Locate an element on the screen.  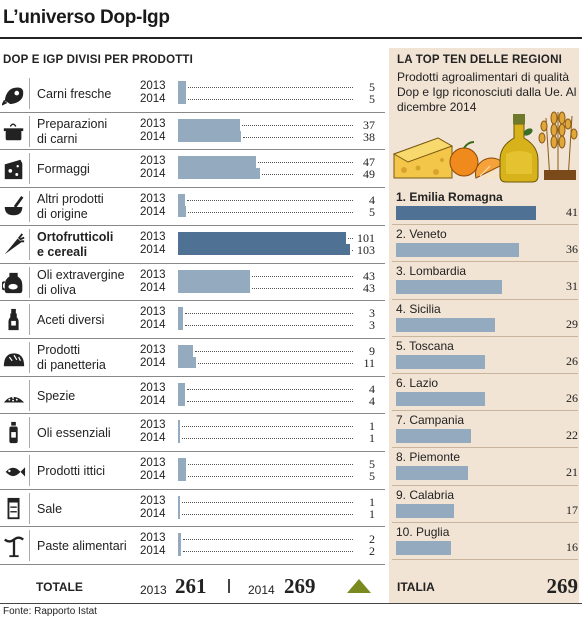
value-2013: 101 is located at coordinates (366, 237).